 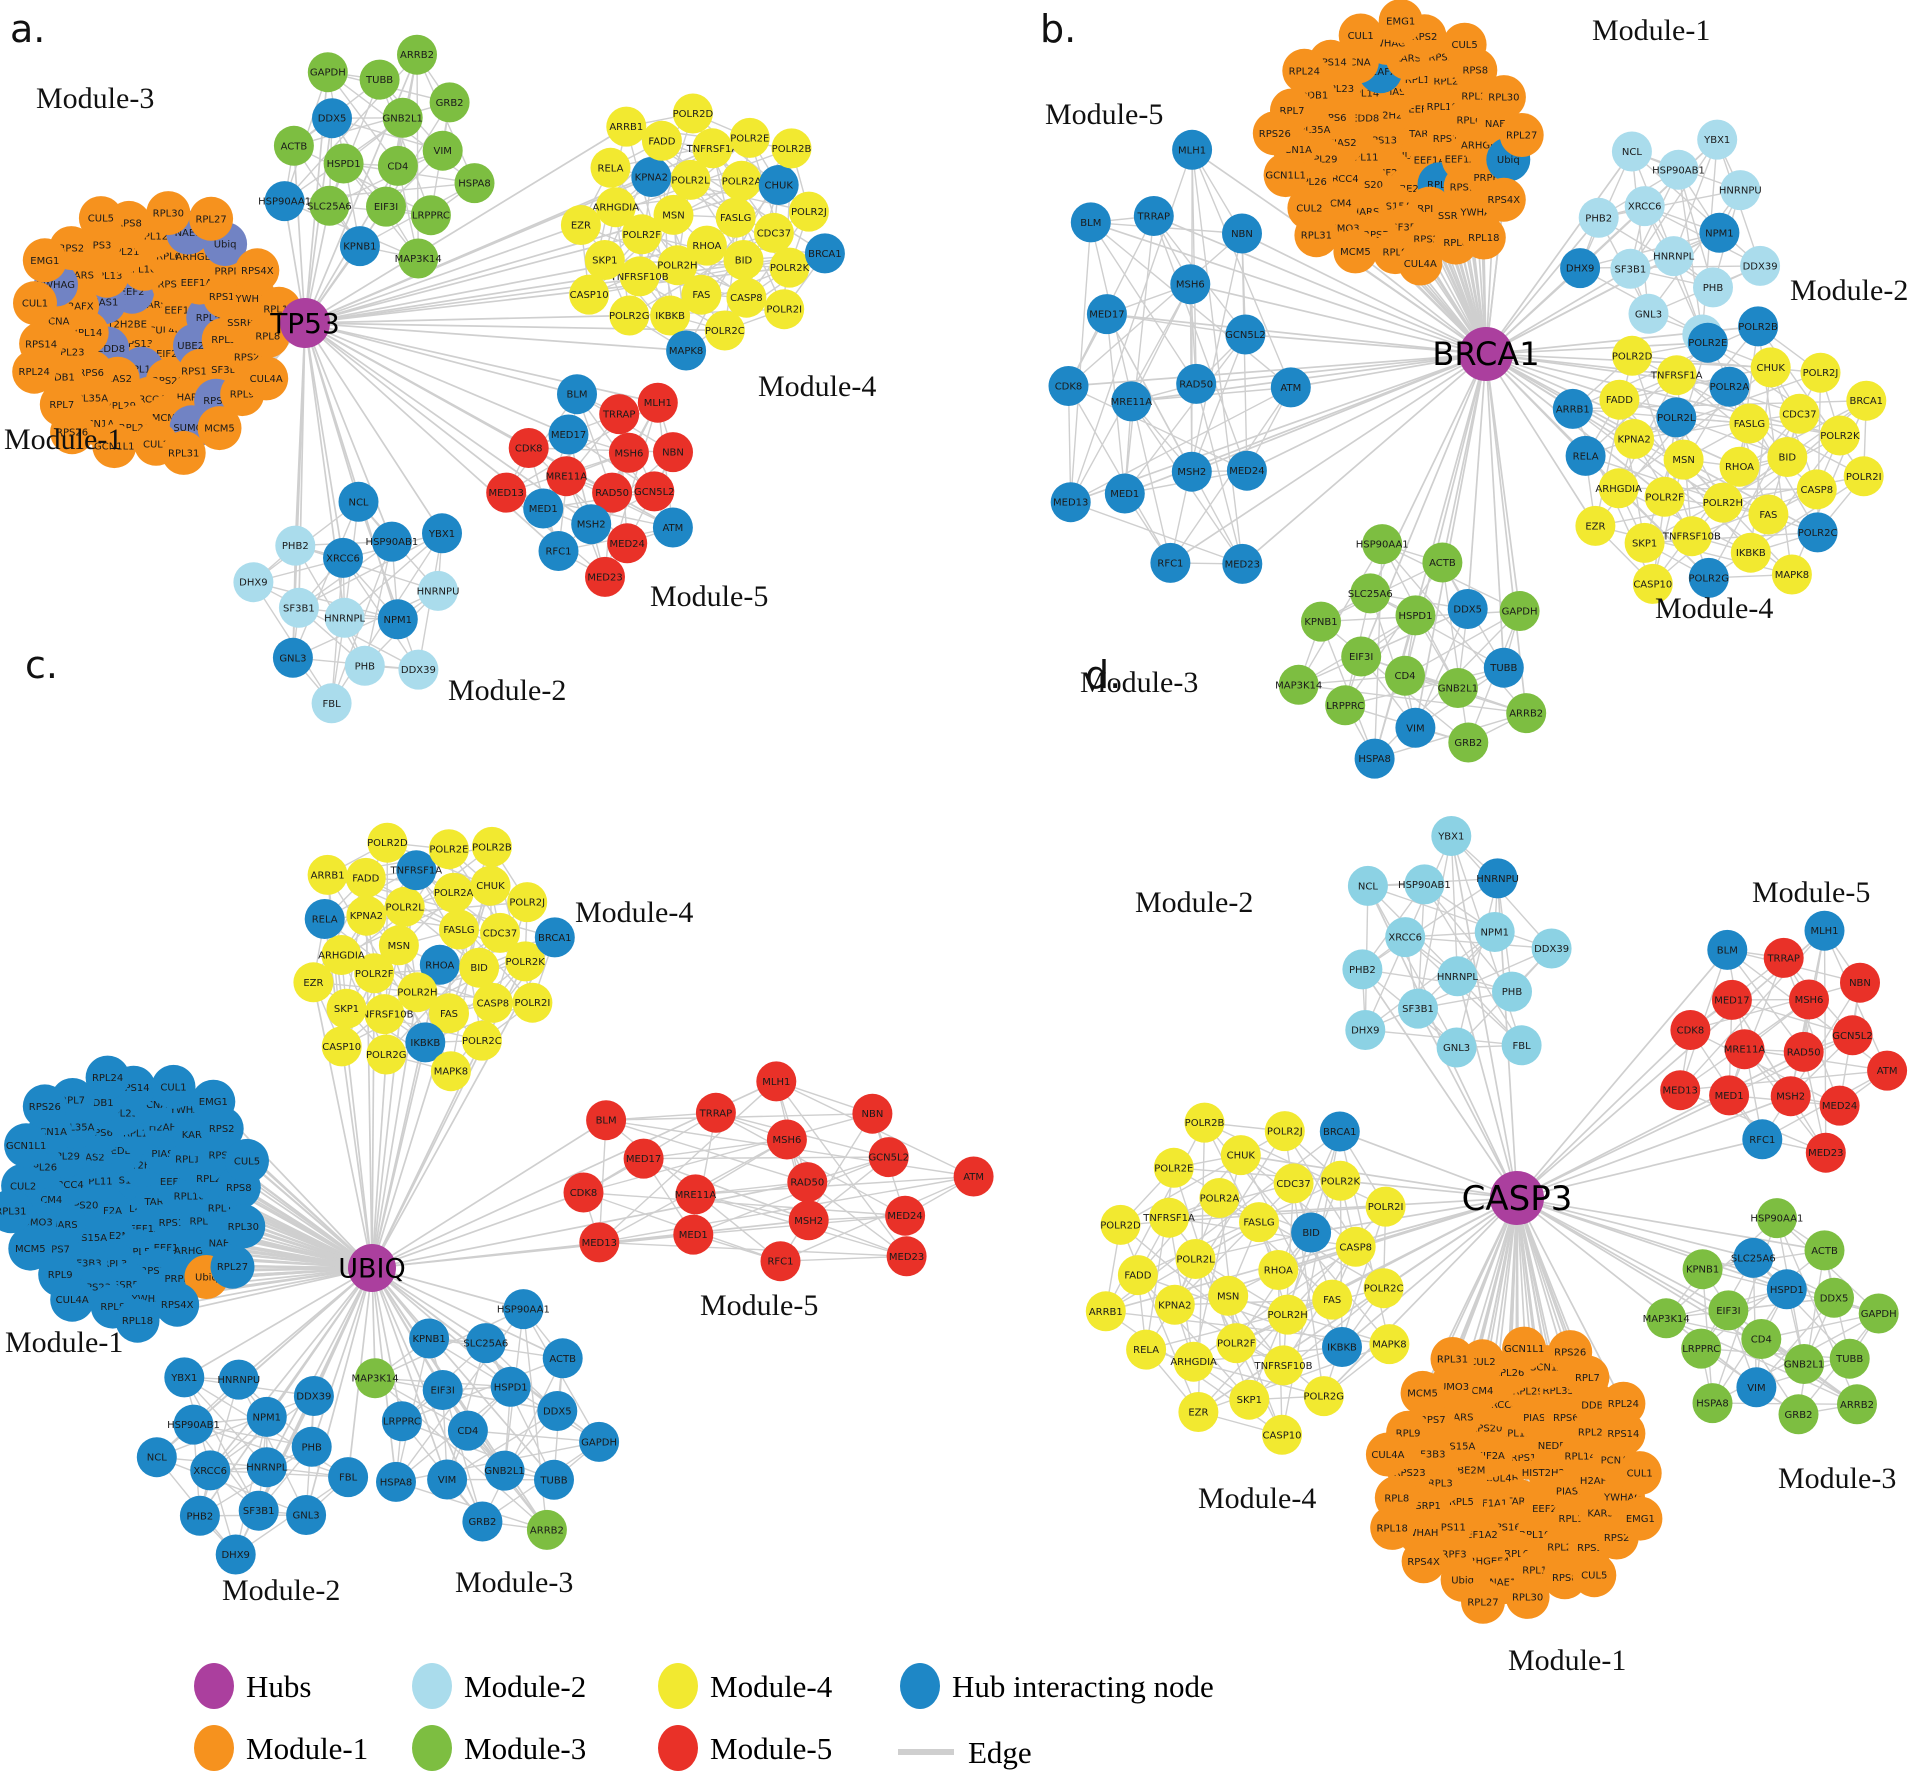 What do you see at coordinates (1450, 1528) in the screenshot?
I see `node-label: RPS11` at bounding box center [1450, 1528].